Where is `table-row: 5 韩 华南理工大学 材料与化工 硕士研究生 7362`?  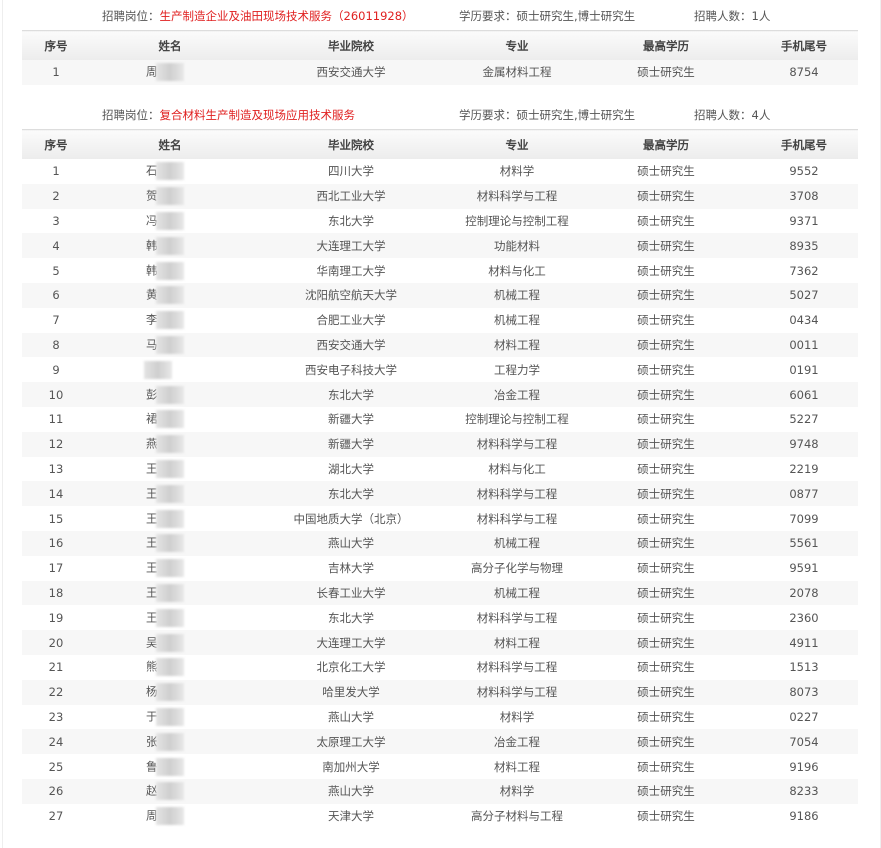 table-row: 5 韩 华南理工大学 材料与化工 硕士研究生 7362 is located at coordinates (440, 270).